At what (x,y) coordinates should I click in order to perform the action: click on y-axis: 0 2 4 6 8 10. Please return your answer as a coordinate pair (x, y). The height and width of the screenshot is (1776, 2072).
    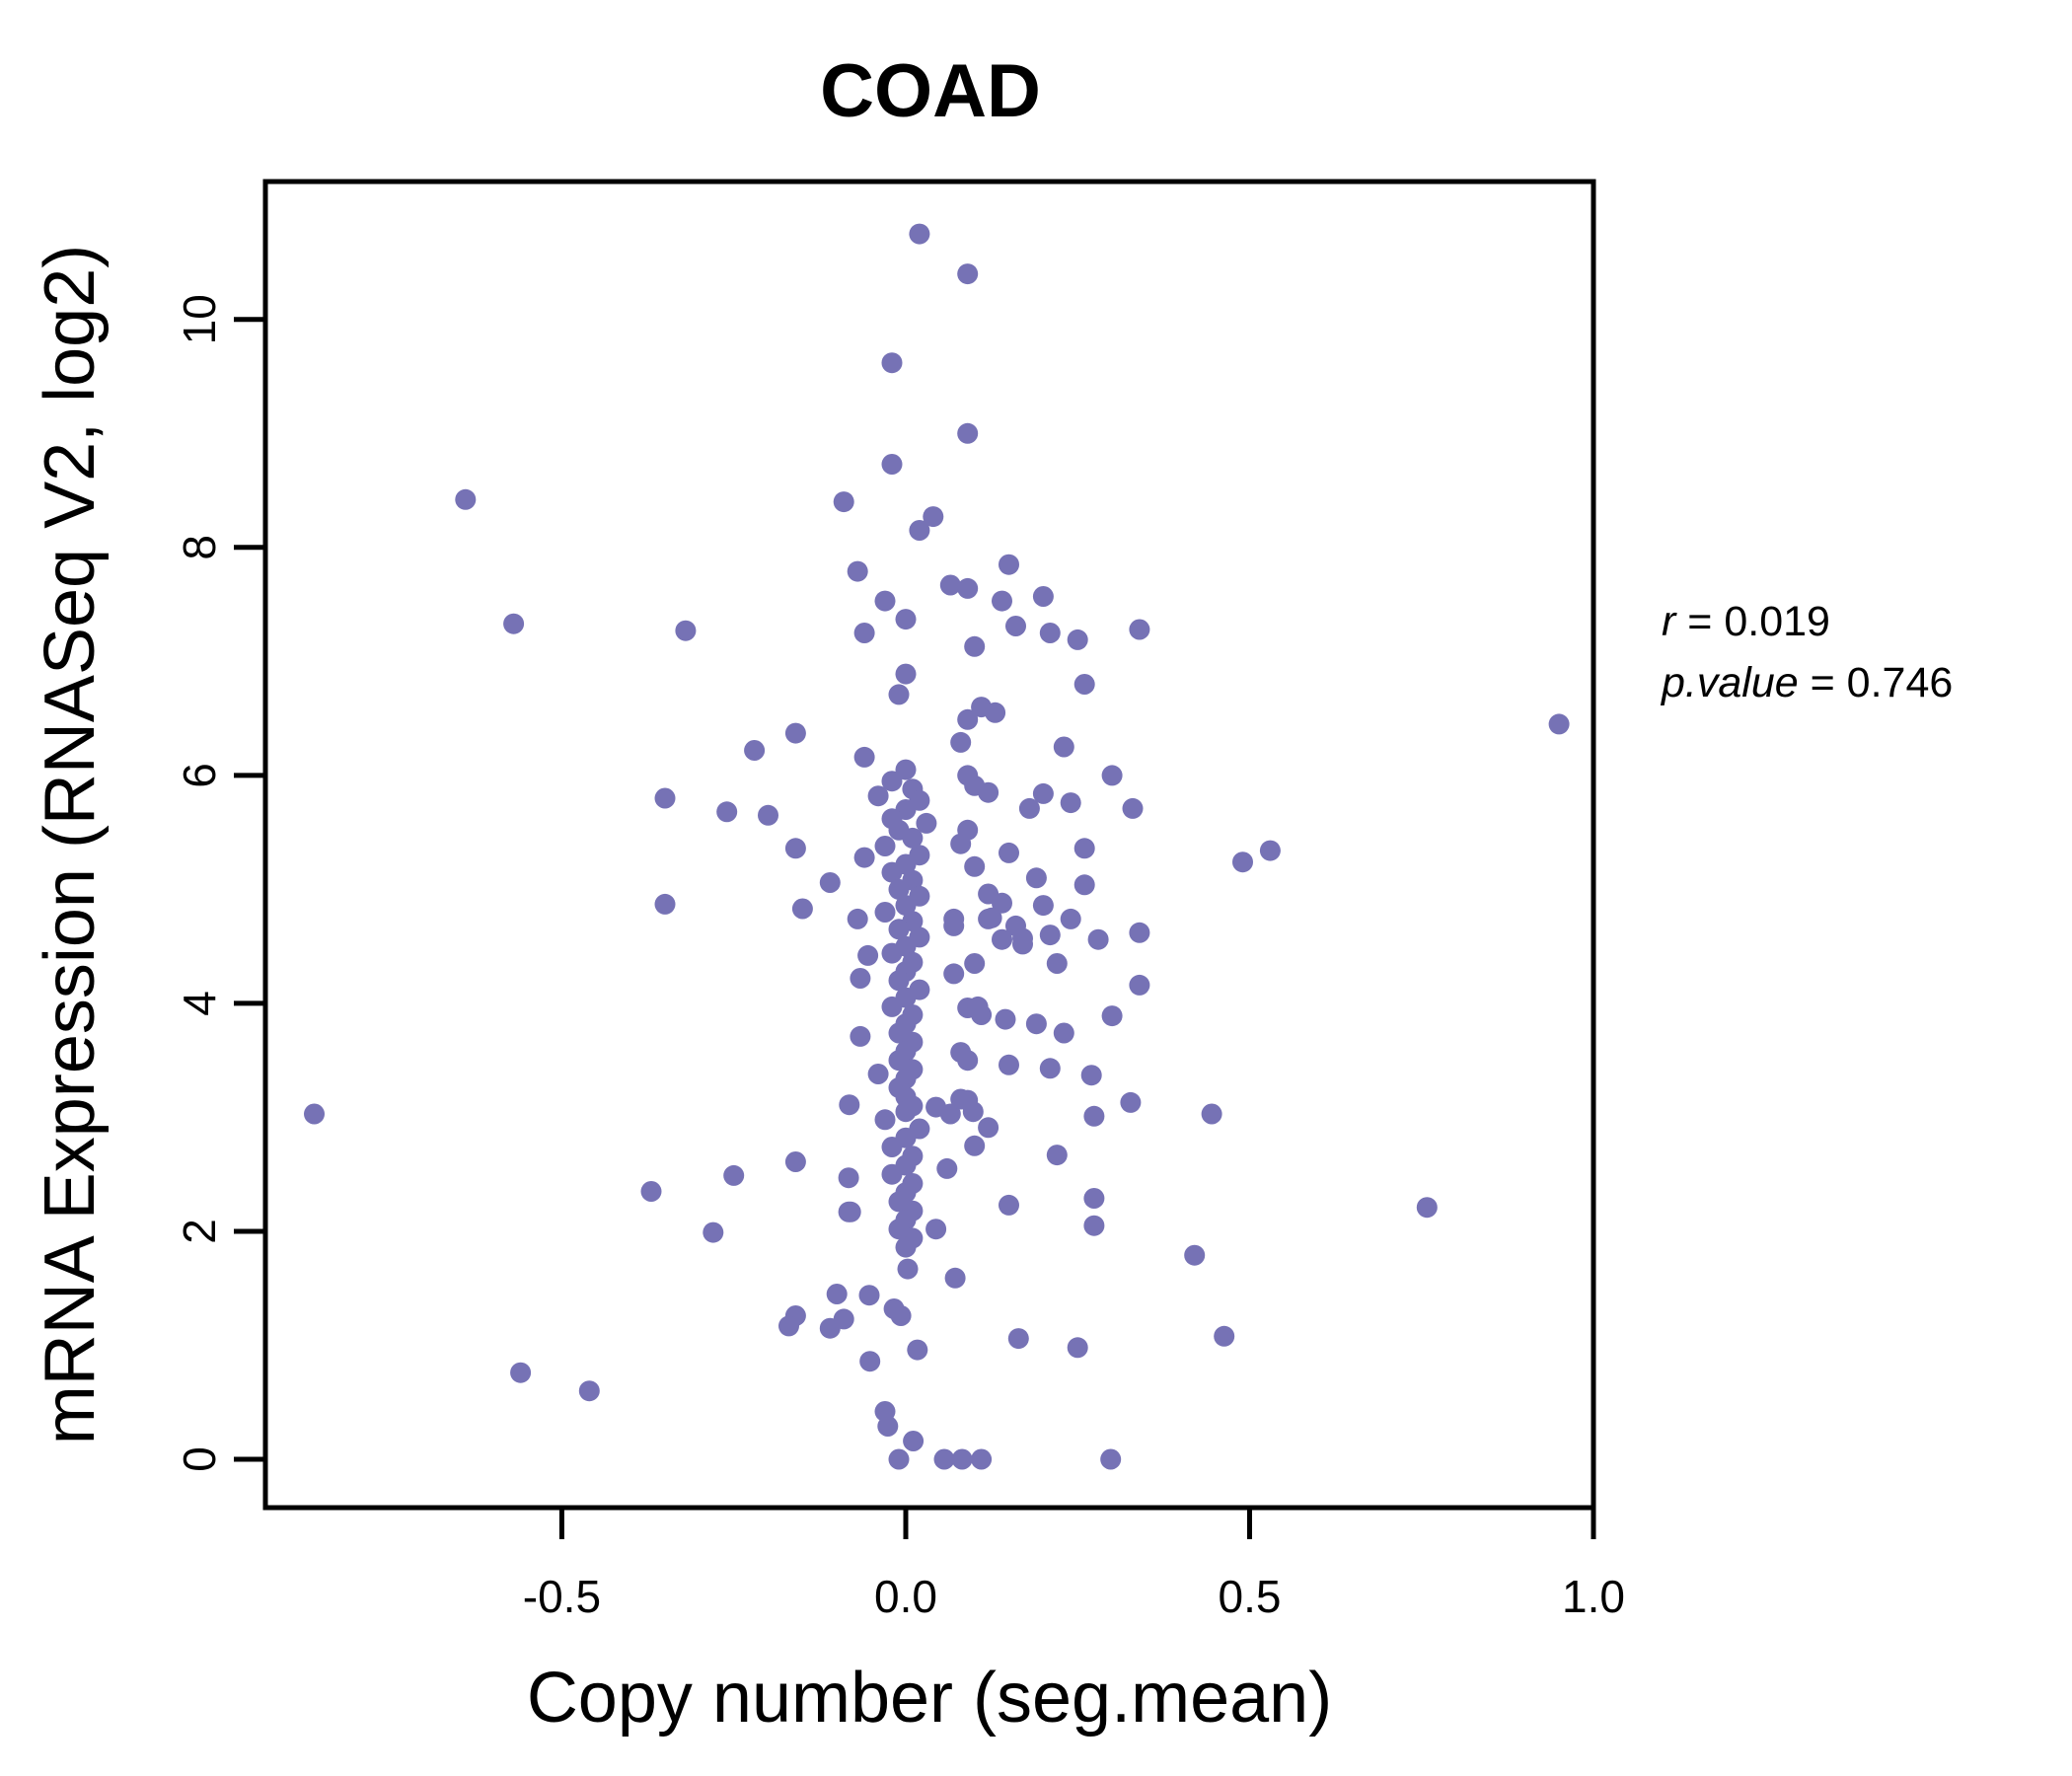
    Looking at the image, I should click on (219, 883).